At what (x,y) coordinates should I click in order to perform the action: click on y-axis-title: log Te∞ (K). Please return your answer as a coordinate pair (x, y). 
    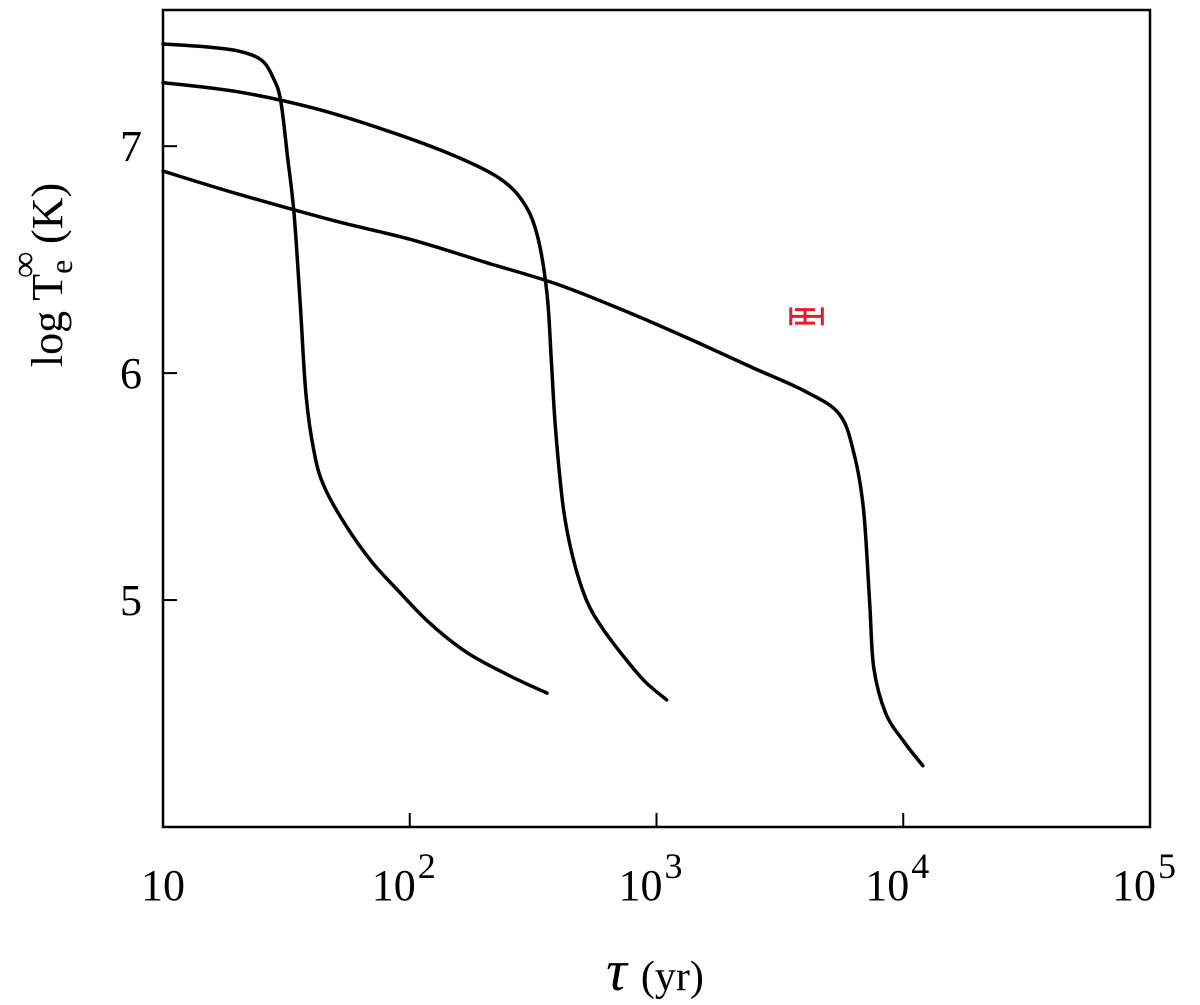
    Looking at the image, I should click on (41, 275).